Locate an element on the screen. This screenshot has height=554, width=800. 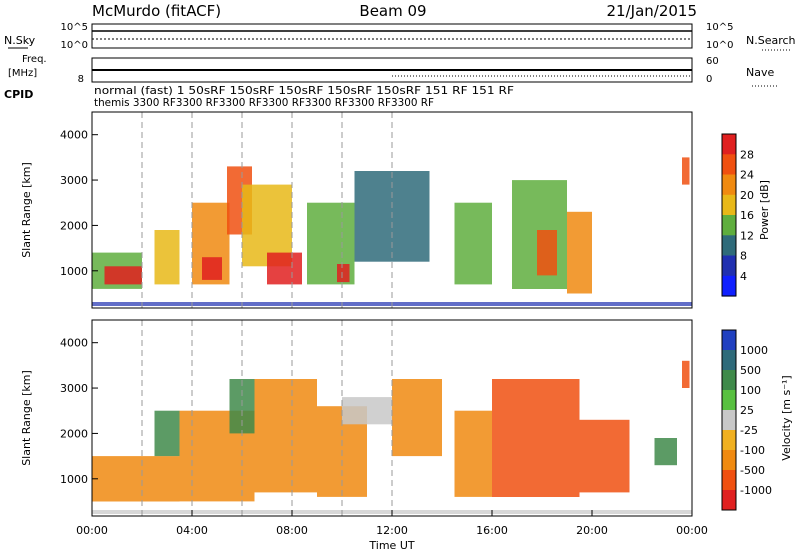
power-colorbar-tick-3: 16 is located at coordinates (747, 215).